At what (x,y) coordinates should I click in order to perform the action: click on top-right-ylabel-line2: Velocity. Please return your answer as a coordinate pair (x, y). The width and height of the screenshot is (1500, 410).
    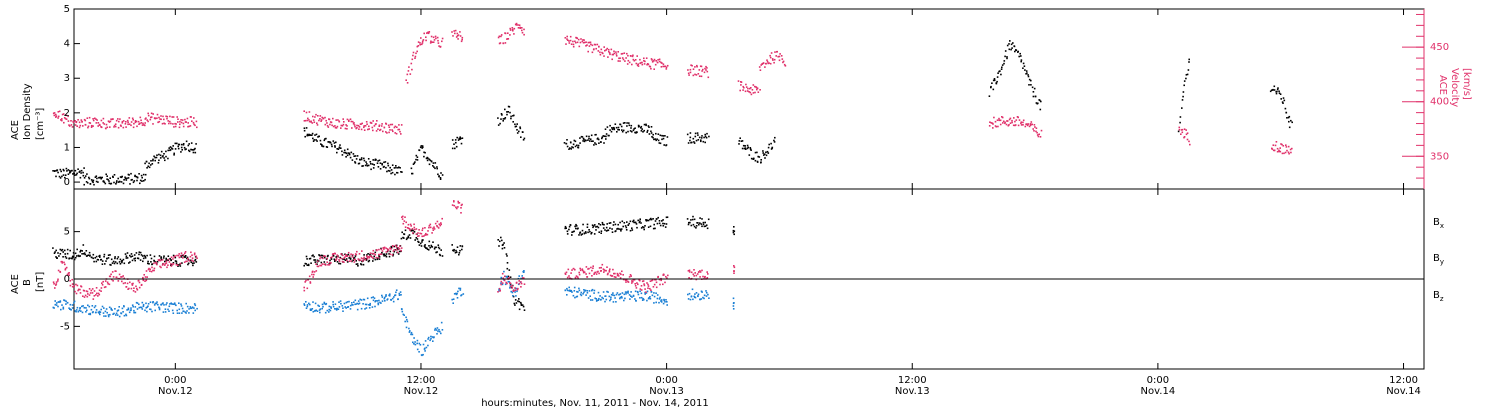
    Looking at the image, I should click on (1454, 87).